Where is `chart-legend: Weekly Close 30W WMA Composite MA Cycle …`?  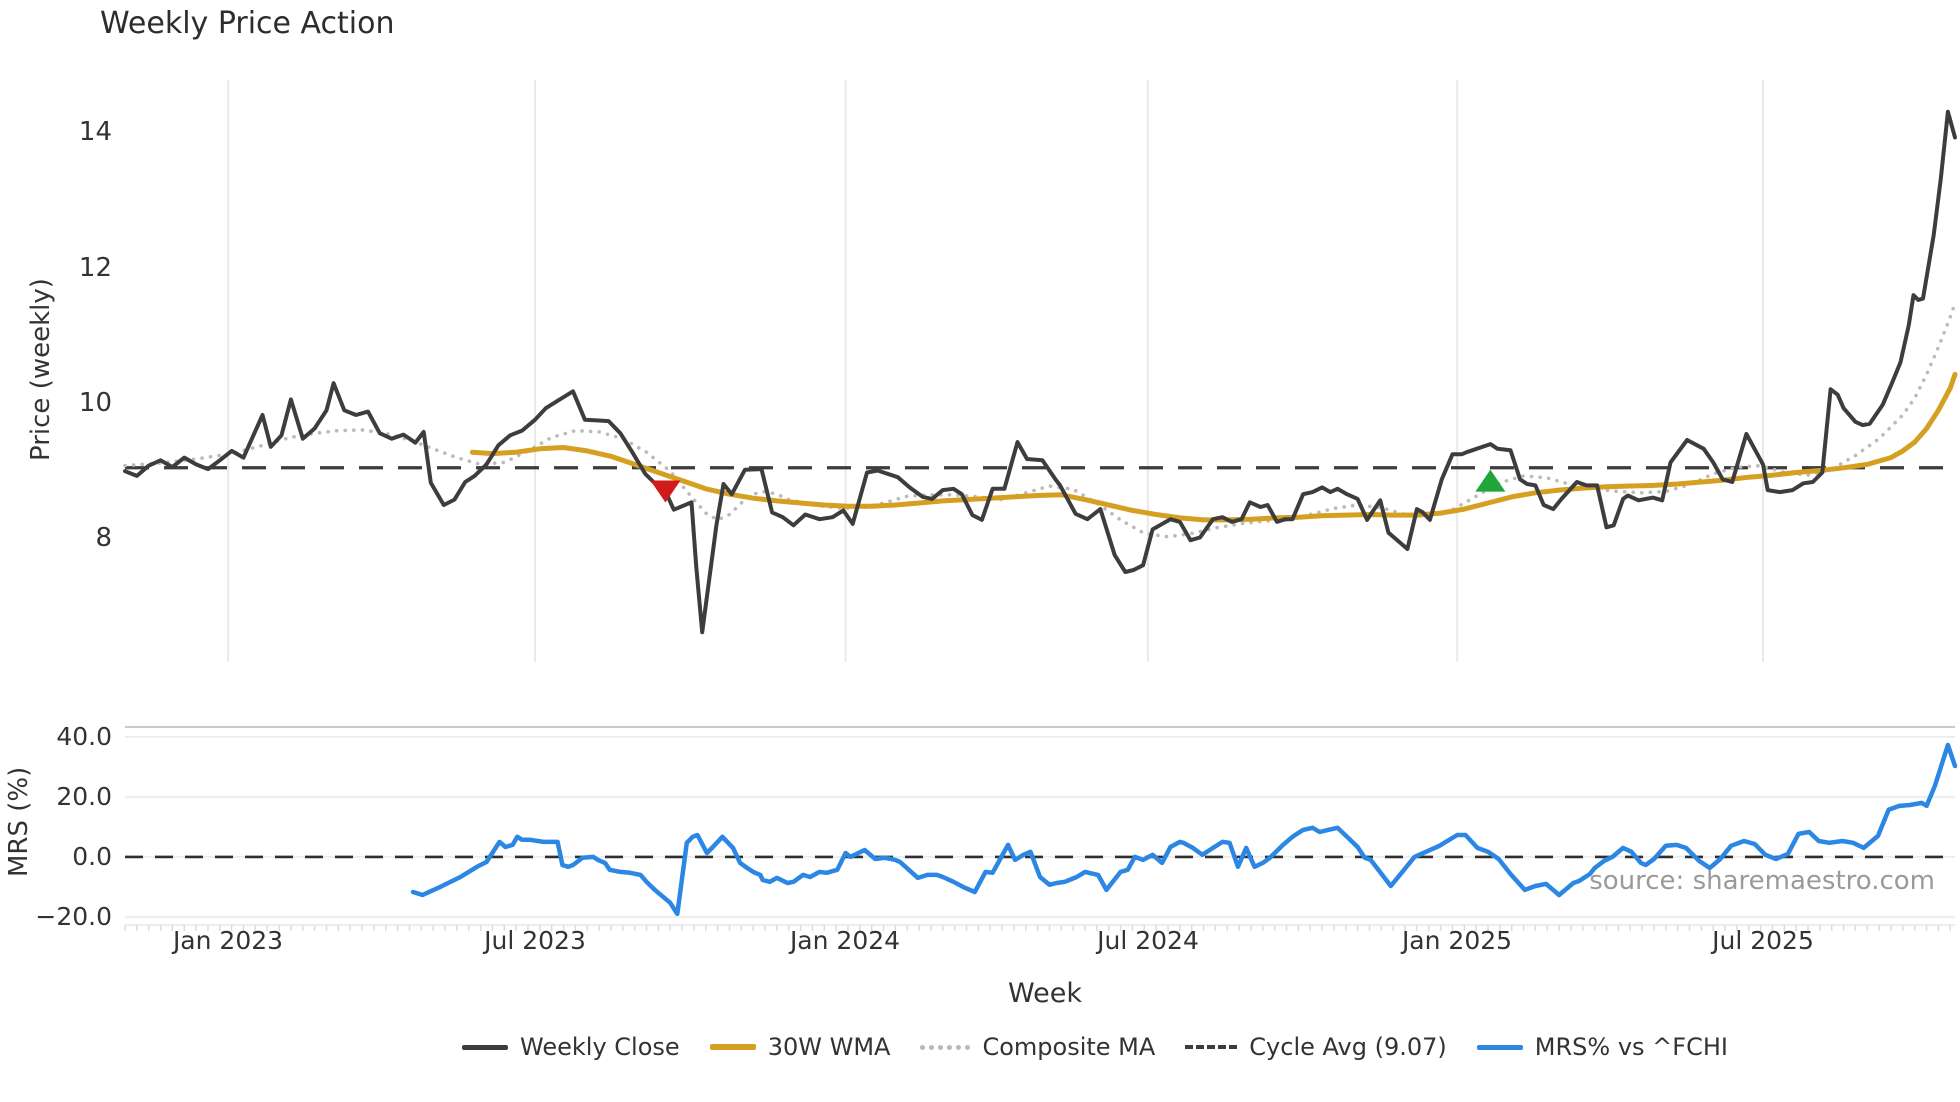 chart-legend: Weekly Close 30W WMA Composite MA Cycle … is located at coordinates (980, 1047).